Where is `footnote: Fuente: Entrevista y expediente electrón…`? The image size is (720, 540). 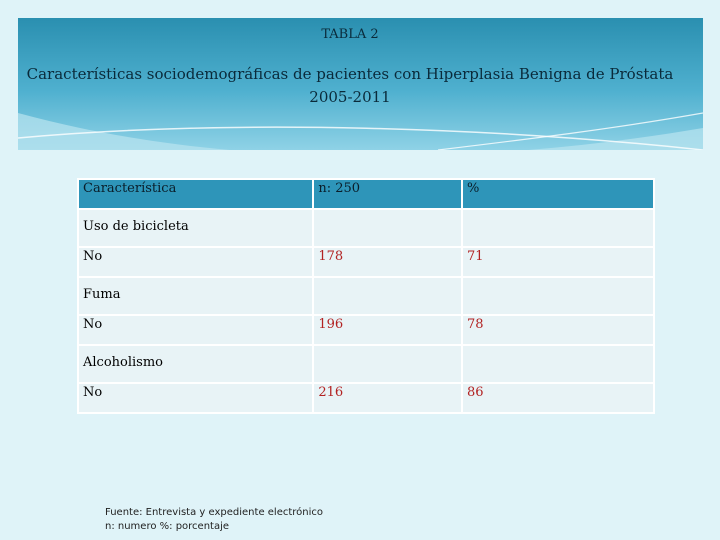
footnote: Fuente: Entrevista y expediente electrón… is located at coordinates (214, 520).